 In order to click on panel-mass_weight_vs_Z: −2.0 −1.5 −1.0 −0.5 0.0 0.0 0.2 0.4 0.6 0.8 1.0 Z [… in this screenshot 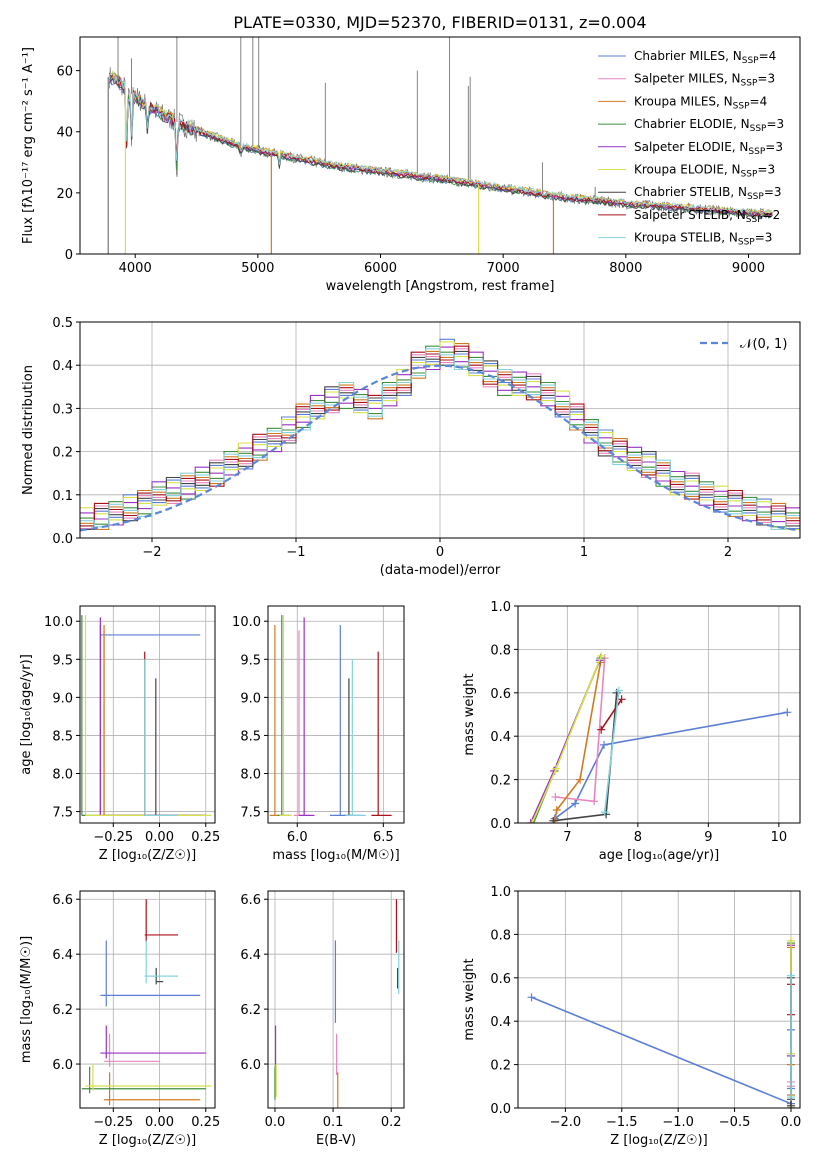, I will do `click(631, 1016)`.